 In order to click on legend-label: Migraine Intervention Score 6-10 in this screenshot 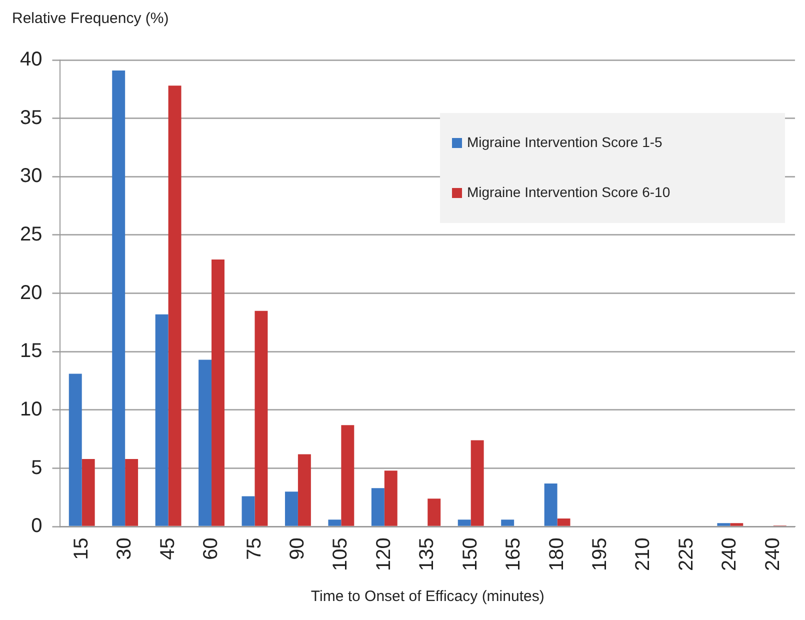, I will do `click(568, 192)`.